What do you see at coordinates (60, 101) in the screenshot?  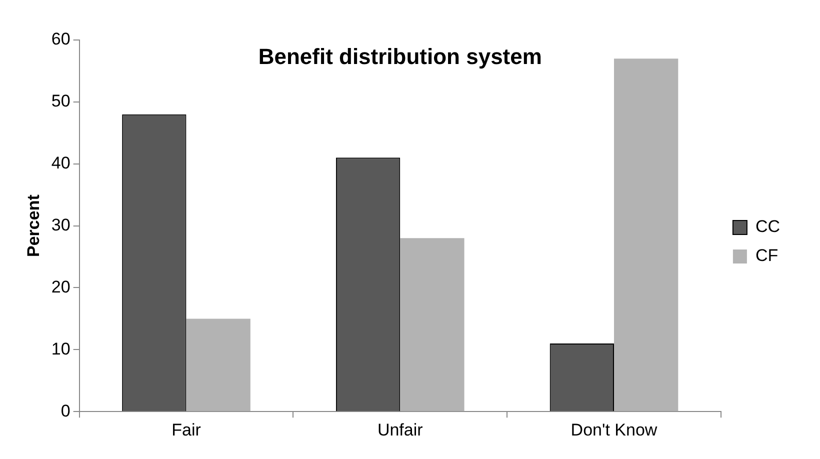 I see `y-tick-label: 50` at bounding box center [60, 101].